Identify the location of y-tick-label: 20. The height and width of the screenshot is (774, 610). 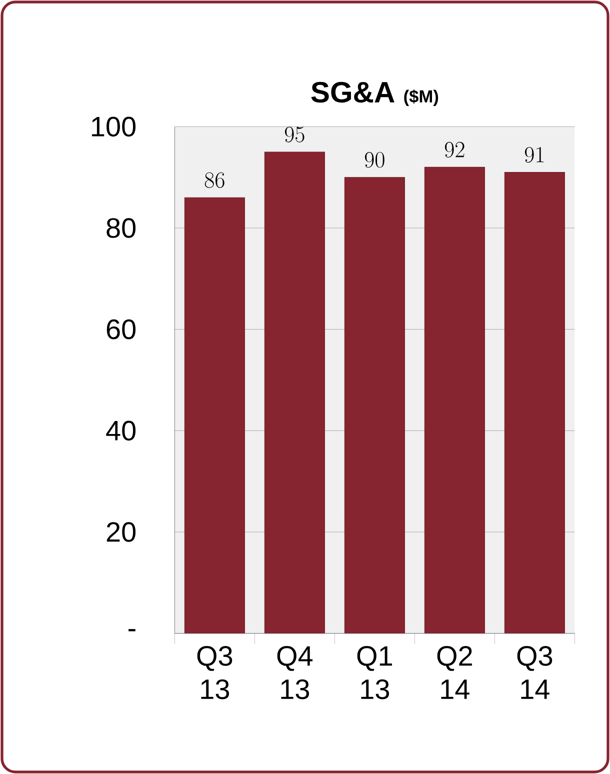
(121, 532).